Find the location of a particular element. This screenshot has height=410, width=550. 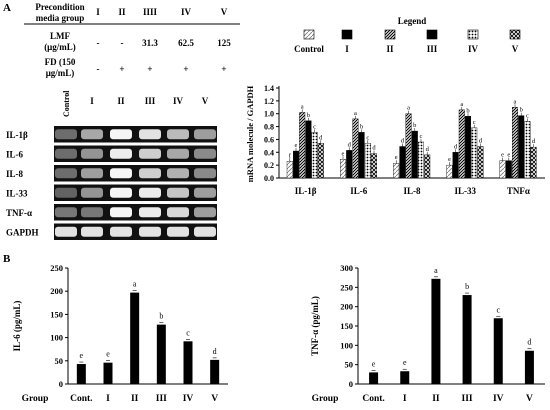

x-category-label: II is located at coordinates (135, 399).